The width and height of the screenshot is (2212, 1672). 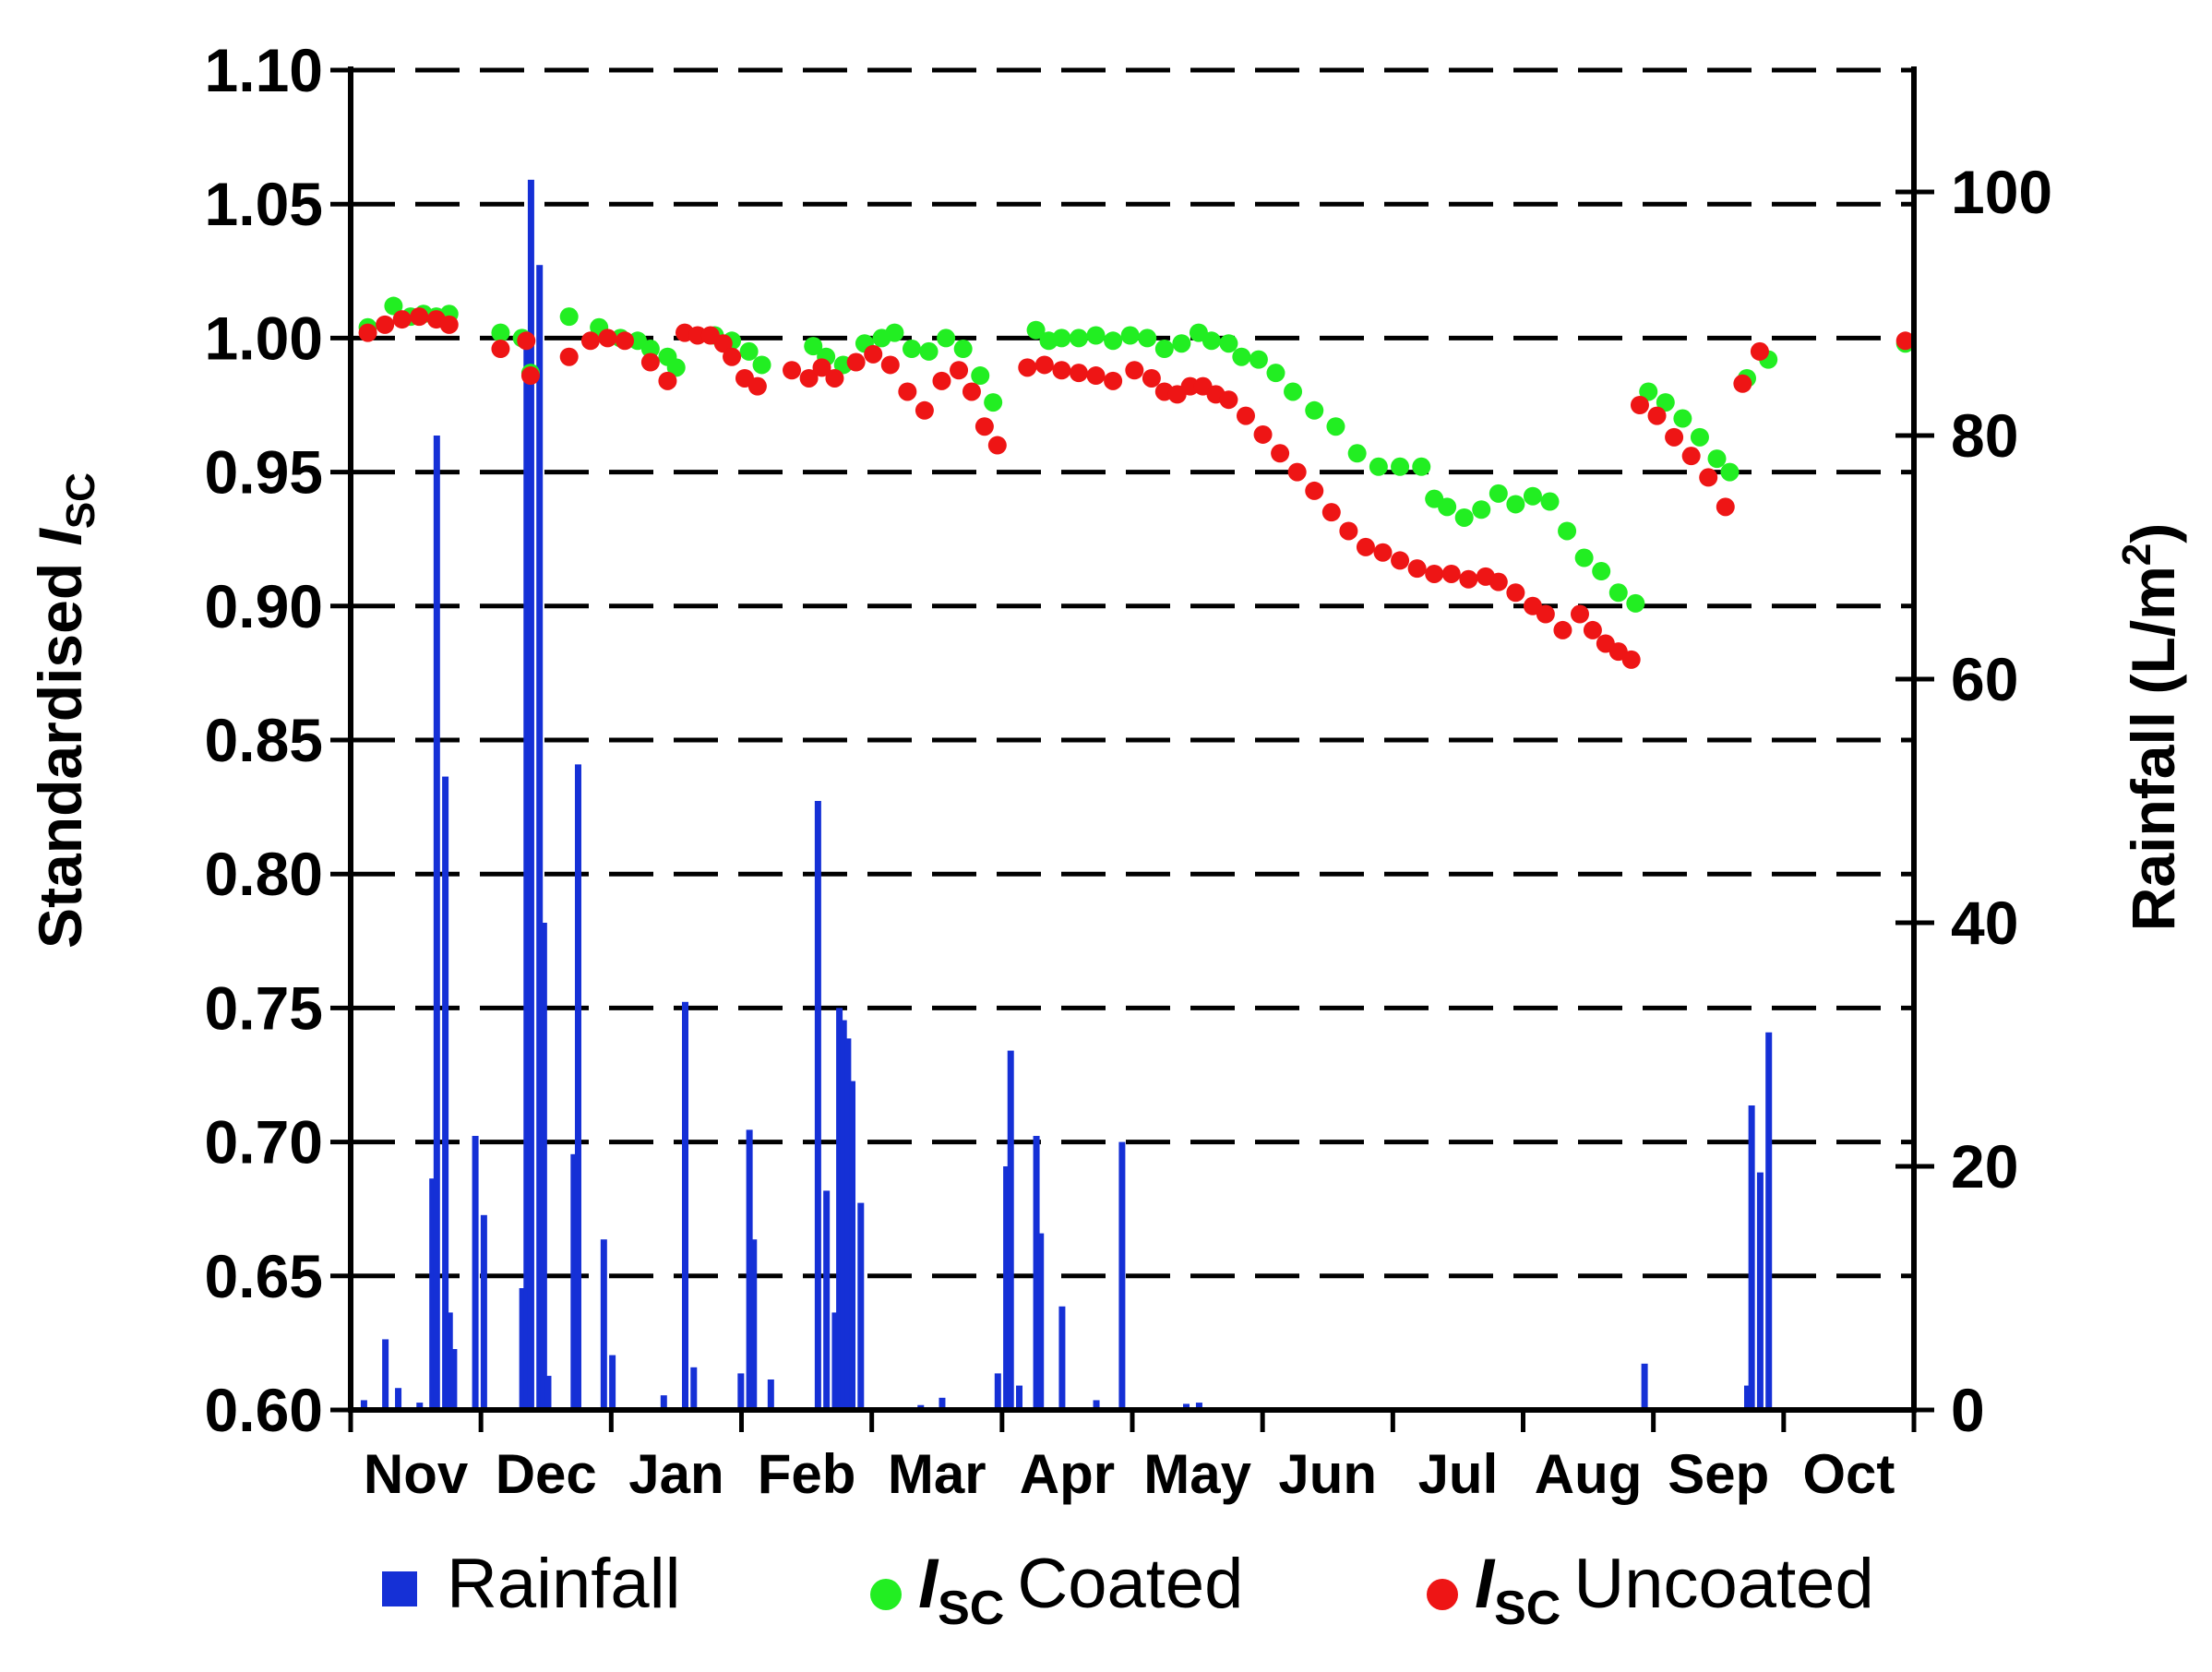 I want to click on month-label: Apr, so click(x=1067, y=1474).